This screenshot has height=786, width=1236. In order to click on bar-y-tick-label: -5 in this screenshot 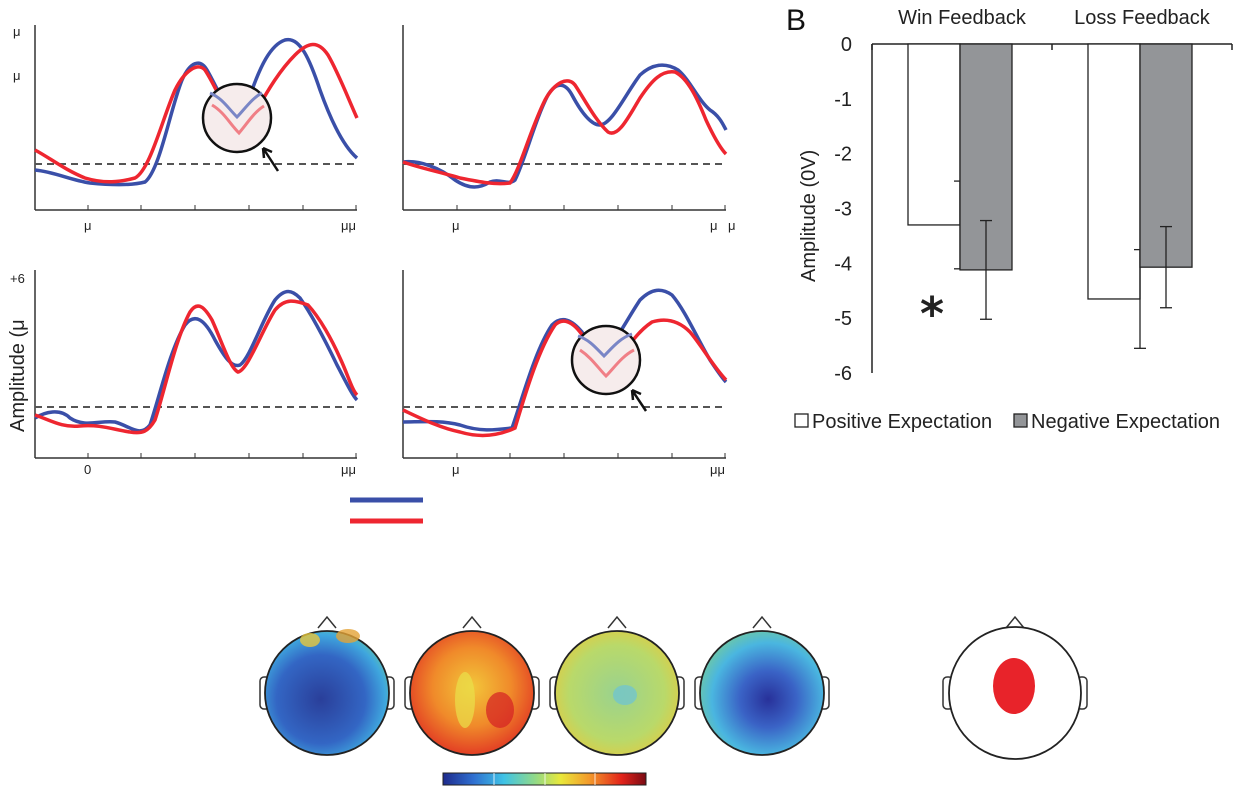, I will do `click(843, 319)`.